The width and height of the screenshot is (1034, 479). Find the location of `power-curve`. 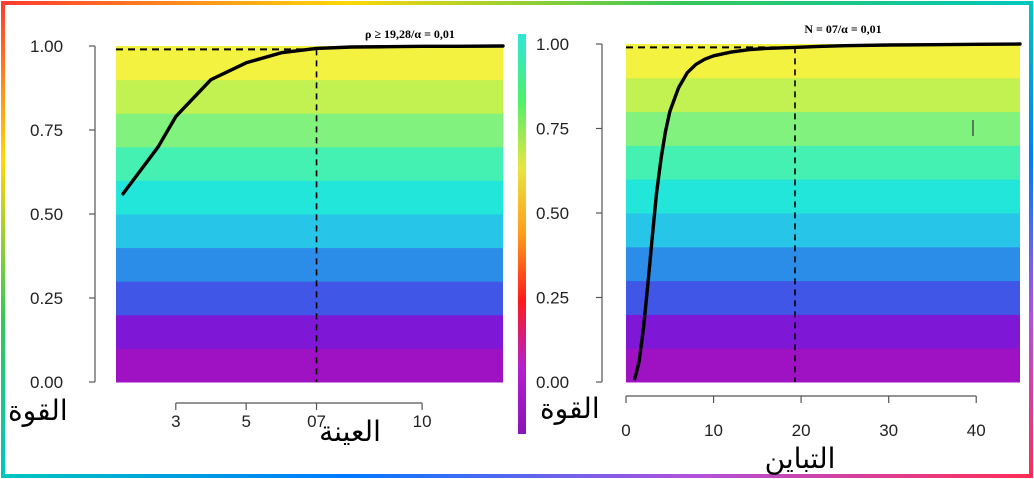

power-curve is located at coordinates (313, 120).